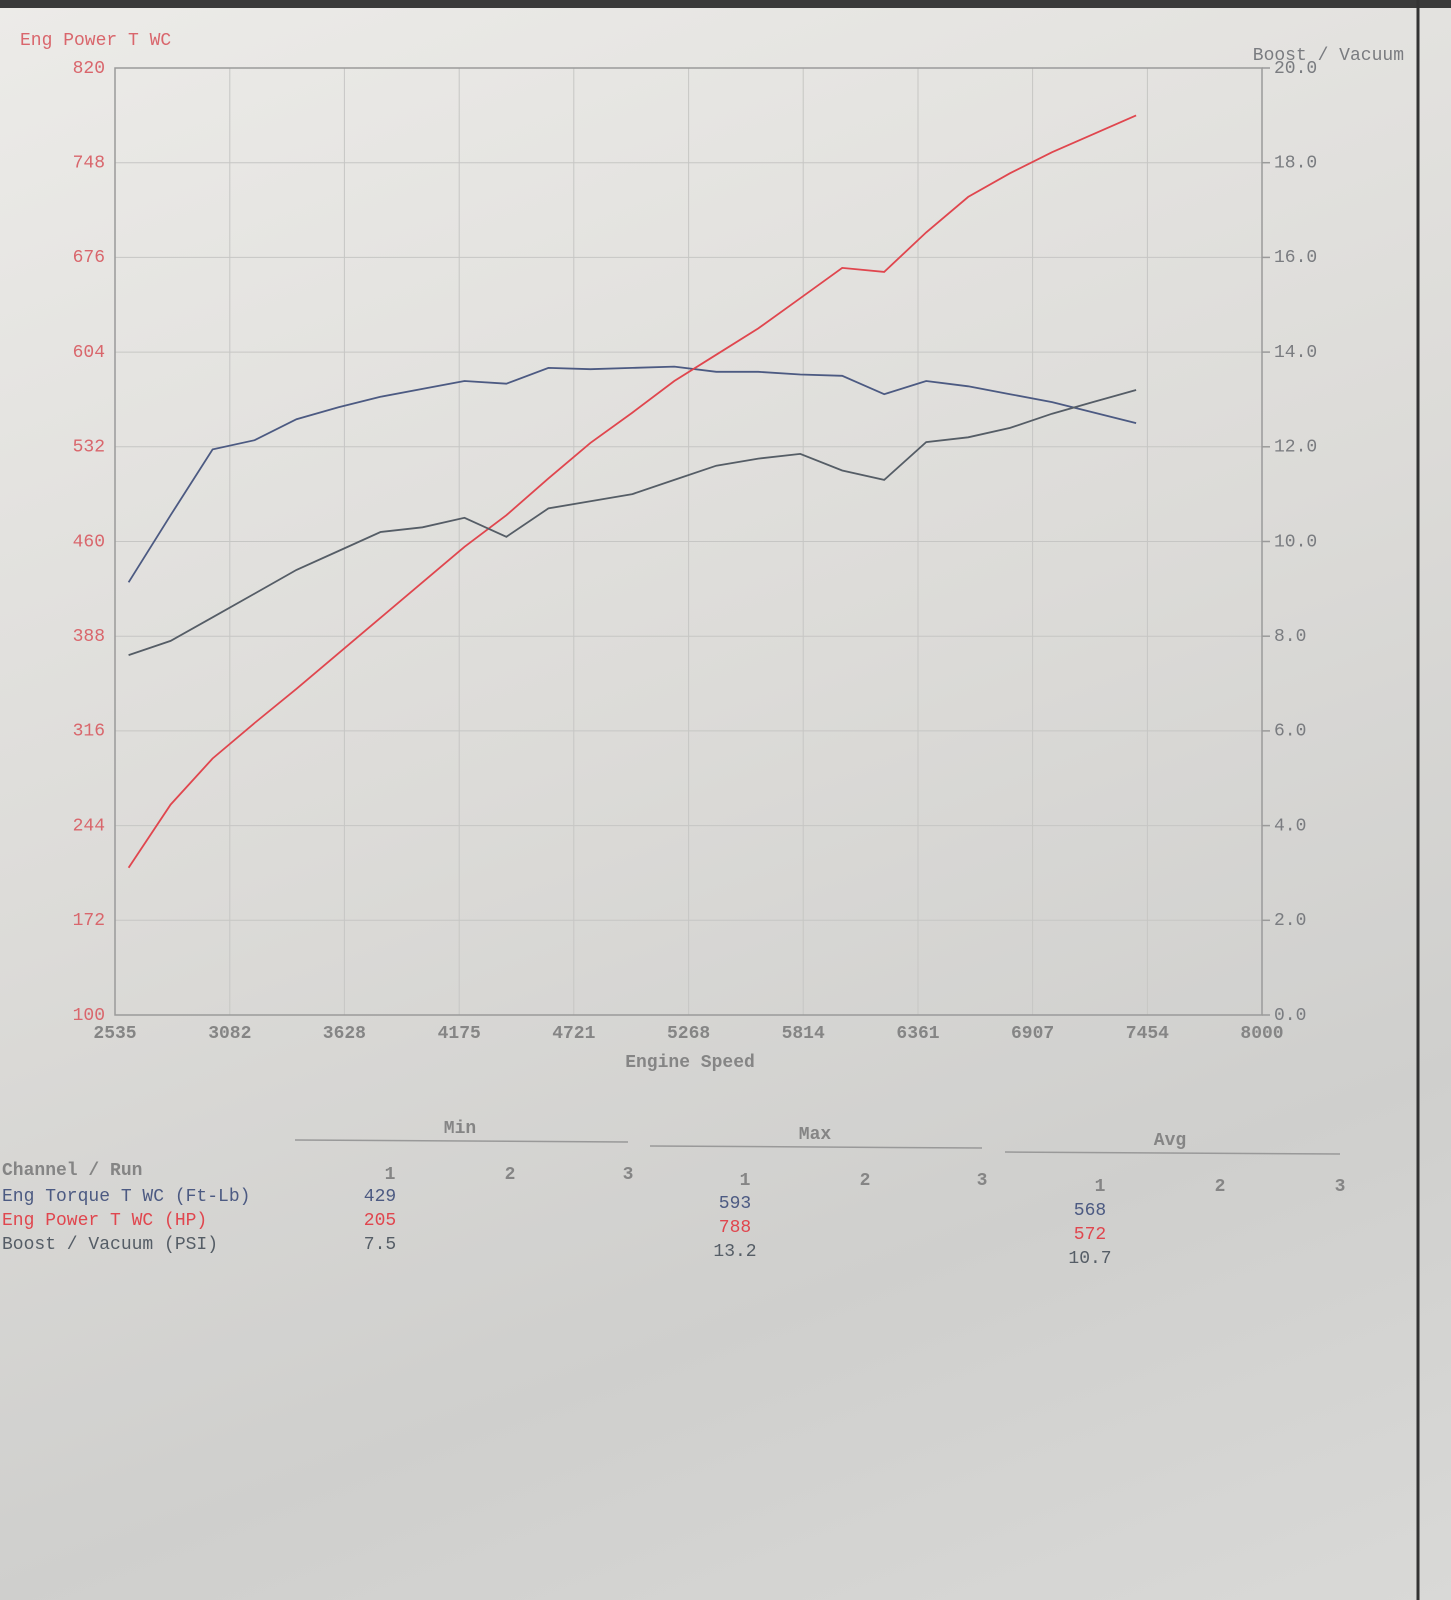  I want to click on y2-tick-label: 8.0, so click(1290, 637).